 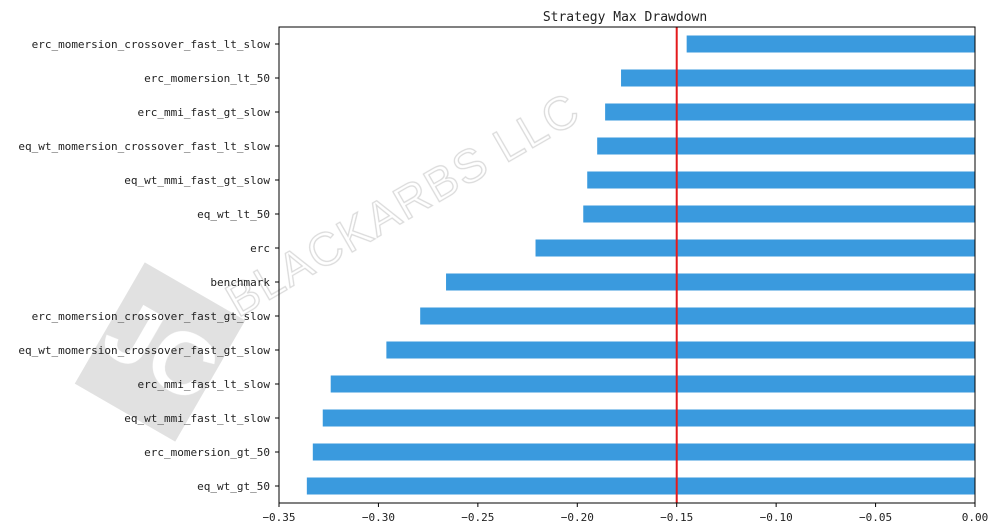 What do you see at coordinates (240, 282) in the screenshot?
I see `y-tick-label: benchmark` at bounding box center [240, 282].